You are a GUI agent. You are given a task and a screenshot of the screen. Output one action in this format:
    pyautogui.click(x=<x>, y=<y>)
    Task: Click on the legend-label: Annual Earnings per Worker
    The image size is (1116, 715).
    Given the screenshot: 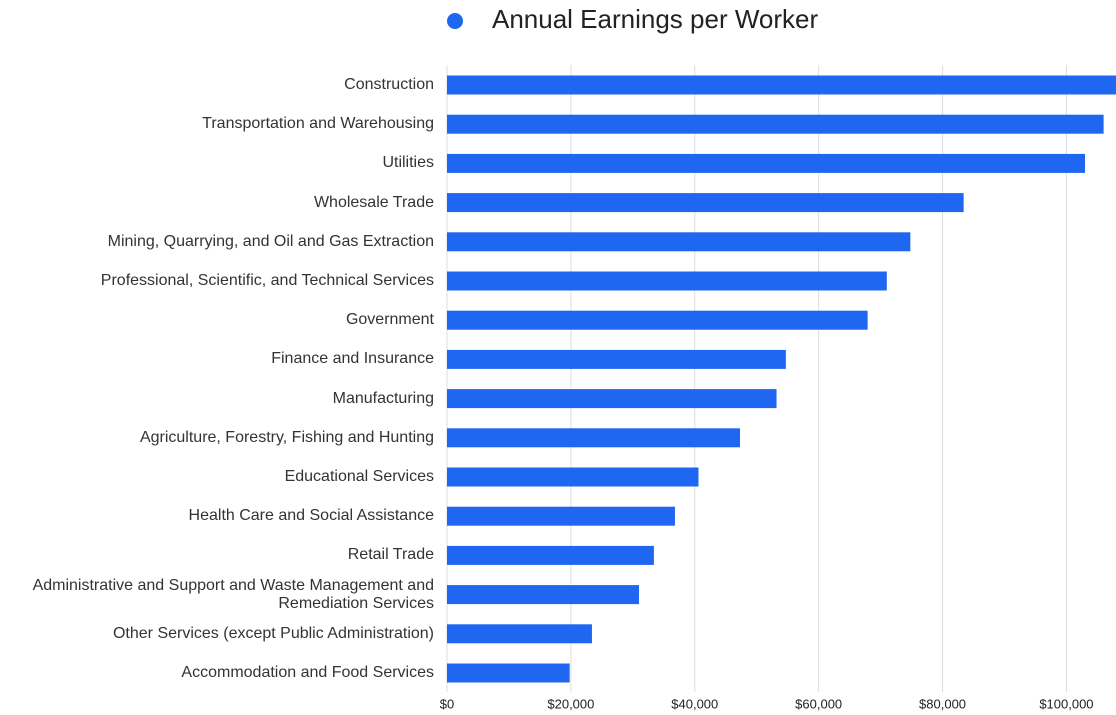 What is the action you would take?
    pyautogui.click(x=655, y=19)
    